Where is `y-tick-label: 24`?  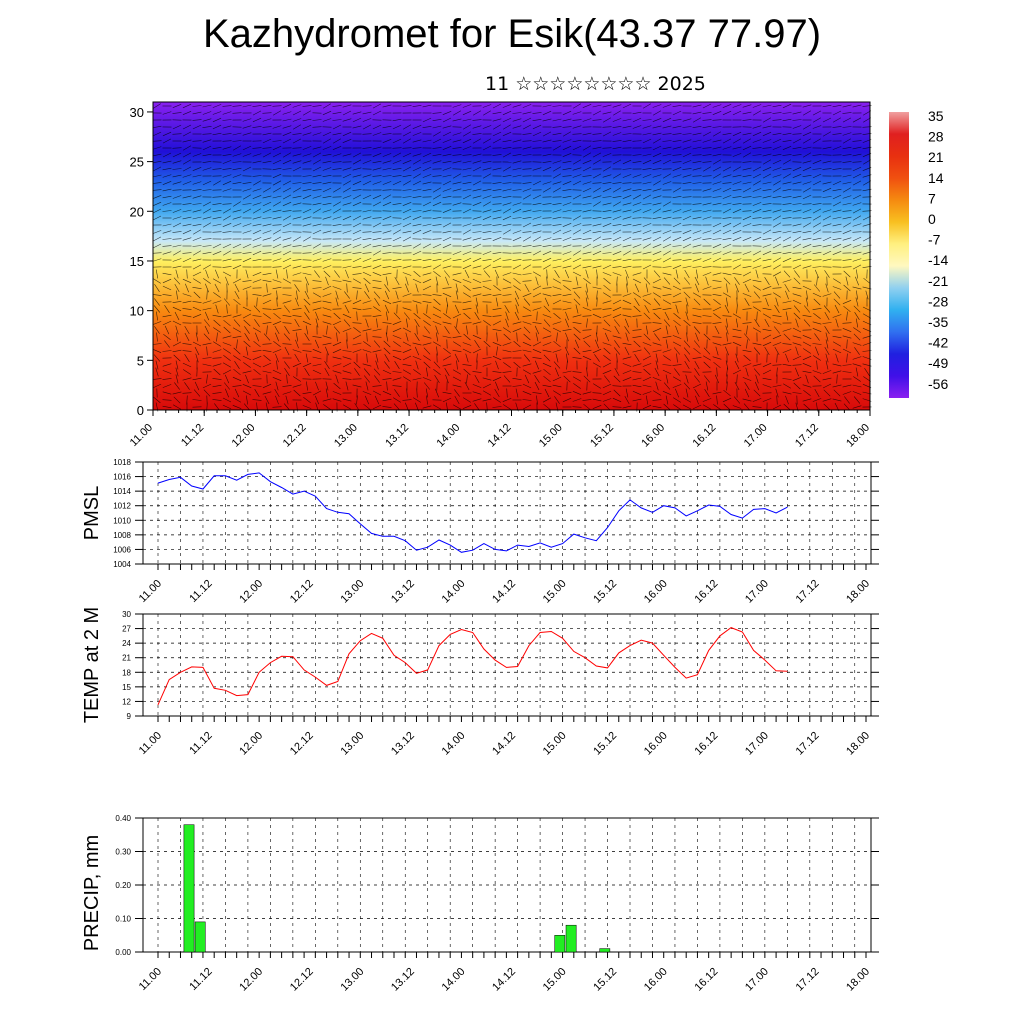
y-tick-label: 24 is located at coordinates (126, 643).